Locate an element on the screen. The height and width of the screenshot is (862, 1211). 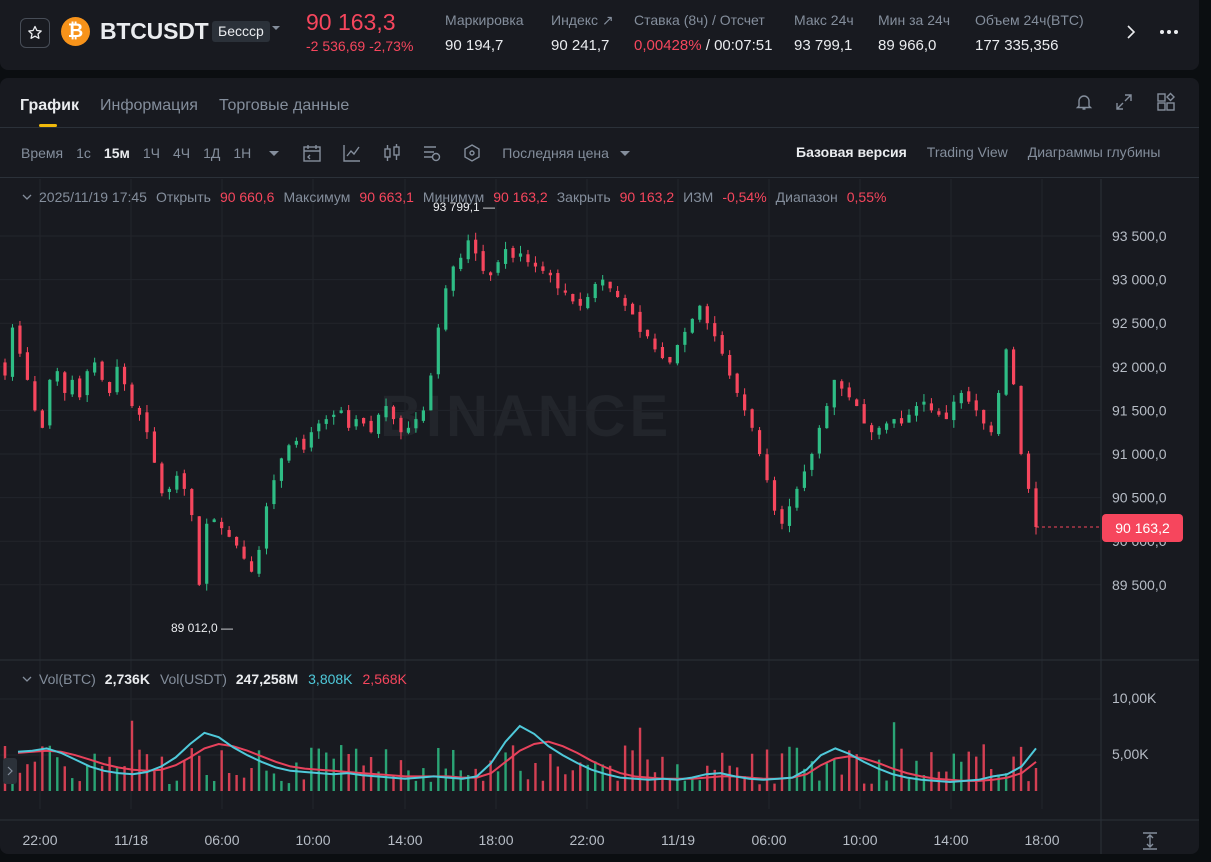
price-axis-tick: 92 500,0 is located at coordinates (1139, 323).